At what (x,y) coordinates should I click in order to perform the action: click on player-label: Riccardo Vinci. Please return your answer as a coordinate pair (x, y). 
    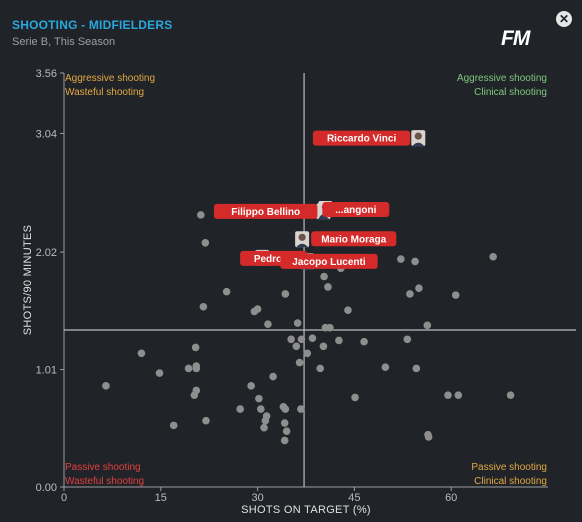
    Looking at the image, I should click on (362, 139).